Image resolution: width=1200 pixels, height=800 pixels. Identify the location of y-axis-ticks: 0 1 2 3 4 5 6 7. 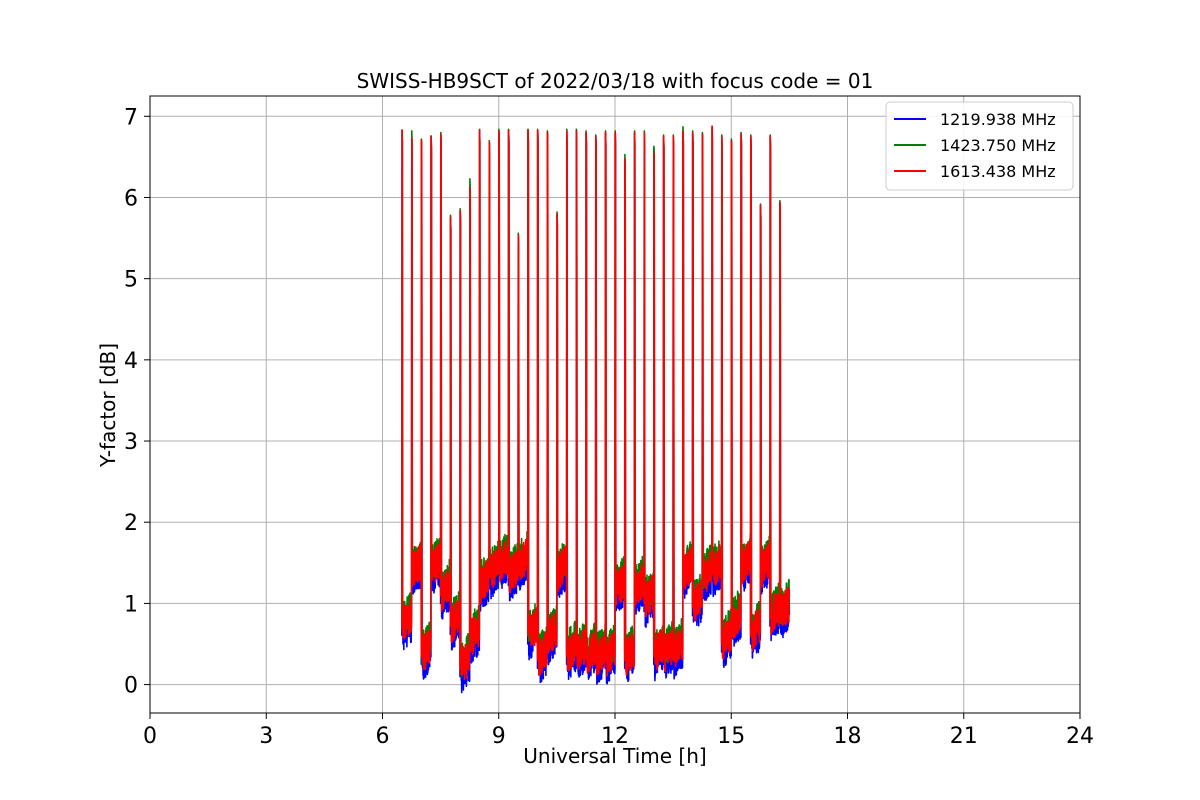
(137, 402).